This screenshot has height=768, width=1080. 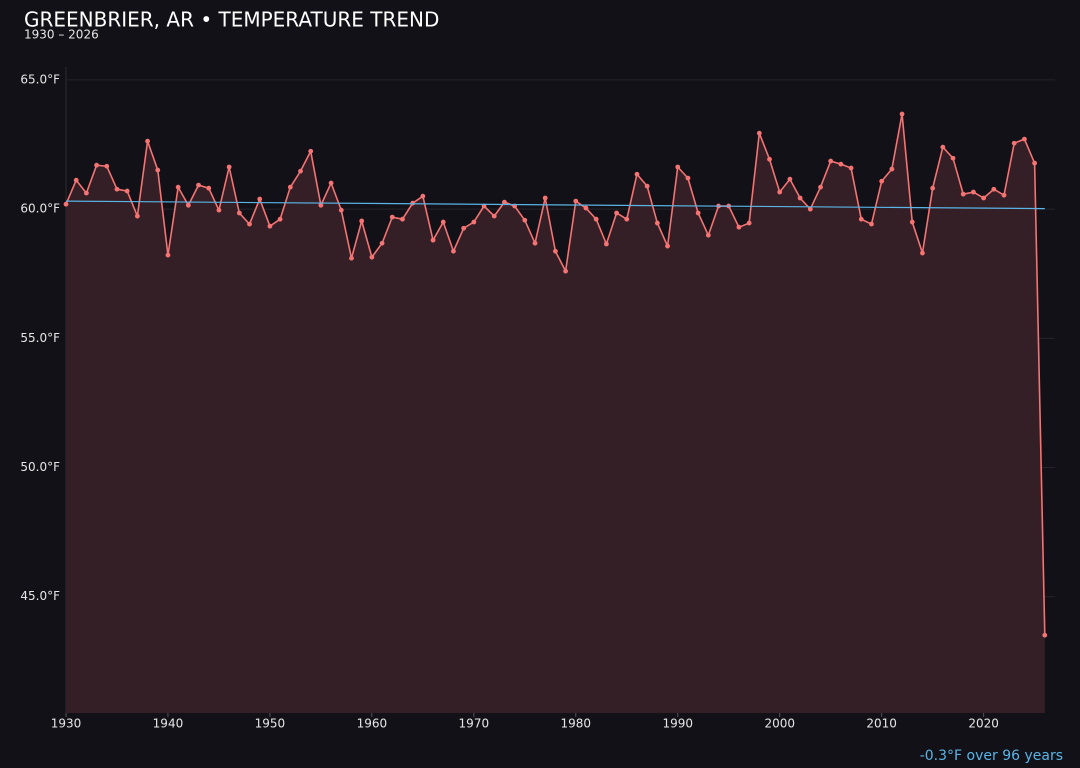 What do you see at coordinates (270, 724) in the screenshot?
I see `x-tick-label: 1950` at bounding box center [270, 724].